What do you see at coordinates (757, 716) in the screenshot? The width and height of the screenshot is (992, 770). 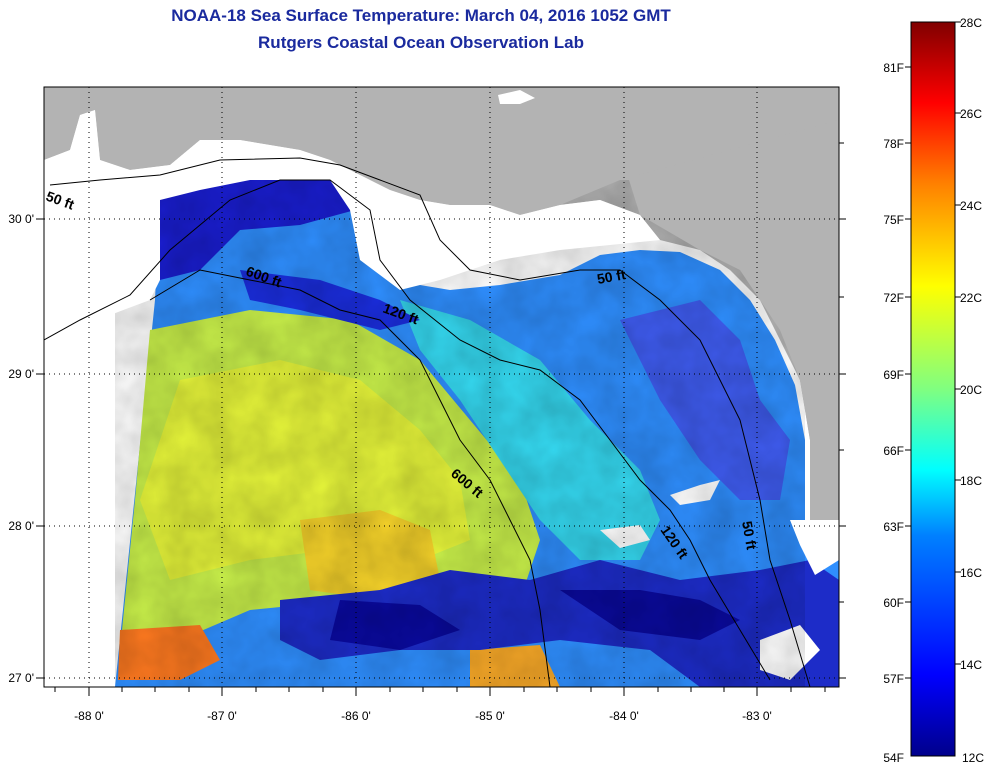 I see `lon-tick-label: -83 0'` at bounding box center [757, 716].